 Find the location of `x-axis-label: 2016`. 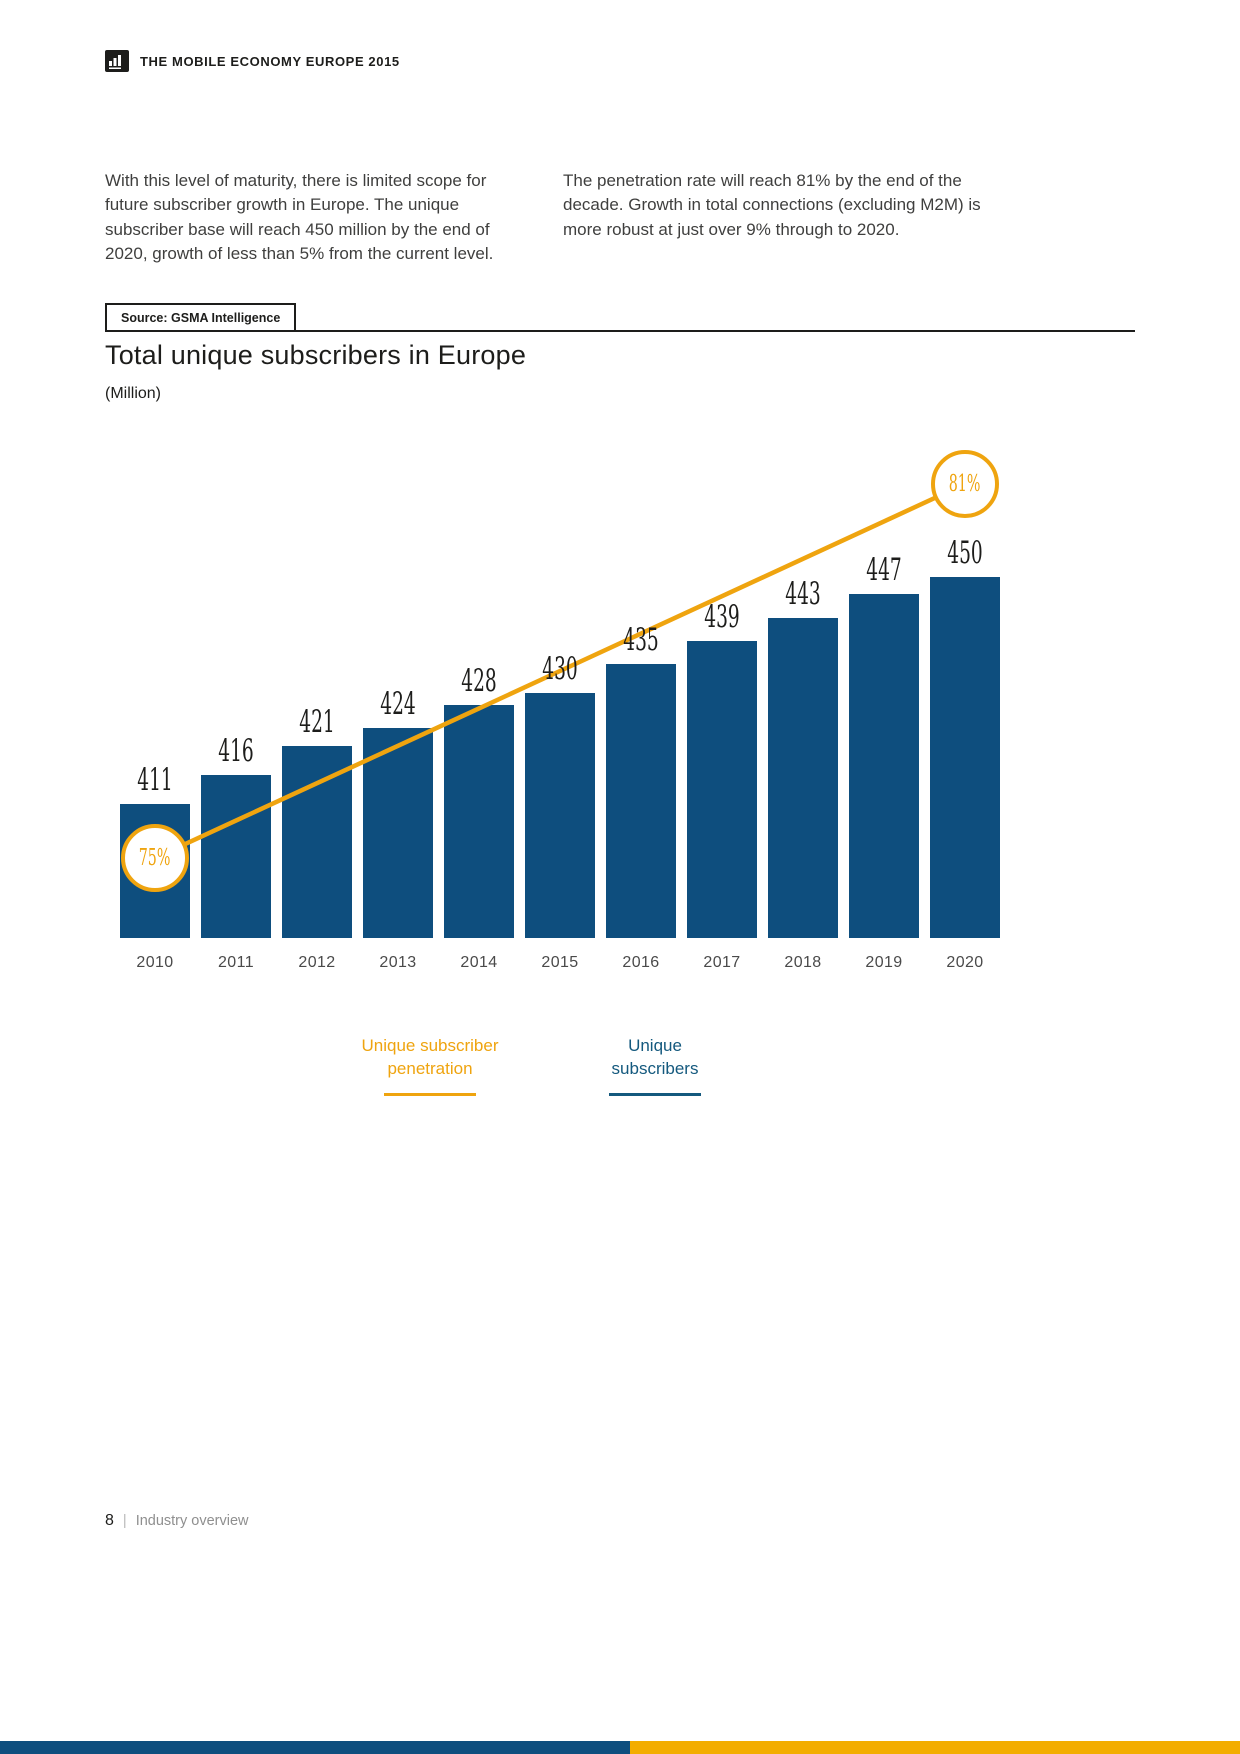

x-axis-label: 2016 is located at coordinates (641, 962).